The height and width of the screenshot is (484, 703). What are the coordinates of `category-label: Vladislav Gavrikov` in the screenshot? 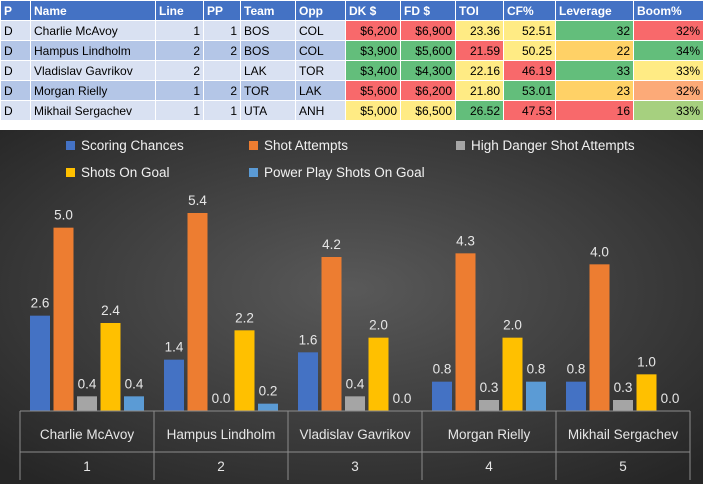 It's located at (354, 434).